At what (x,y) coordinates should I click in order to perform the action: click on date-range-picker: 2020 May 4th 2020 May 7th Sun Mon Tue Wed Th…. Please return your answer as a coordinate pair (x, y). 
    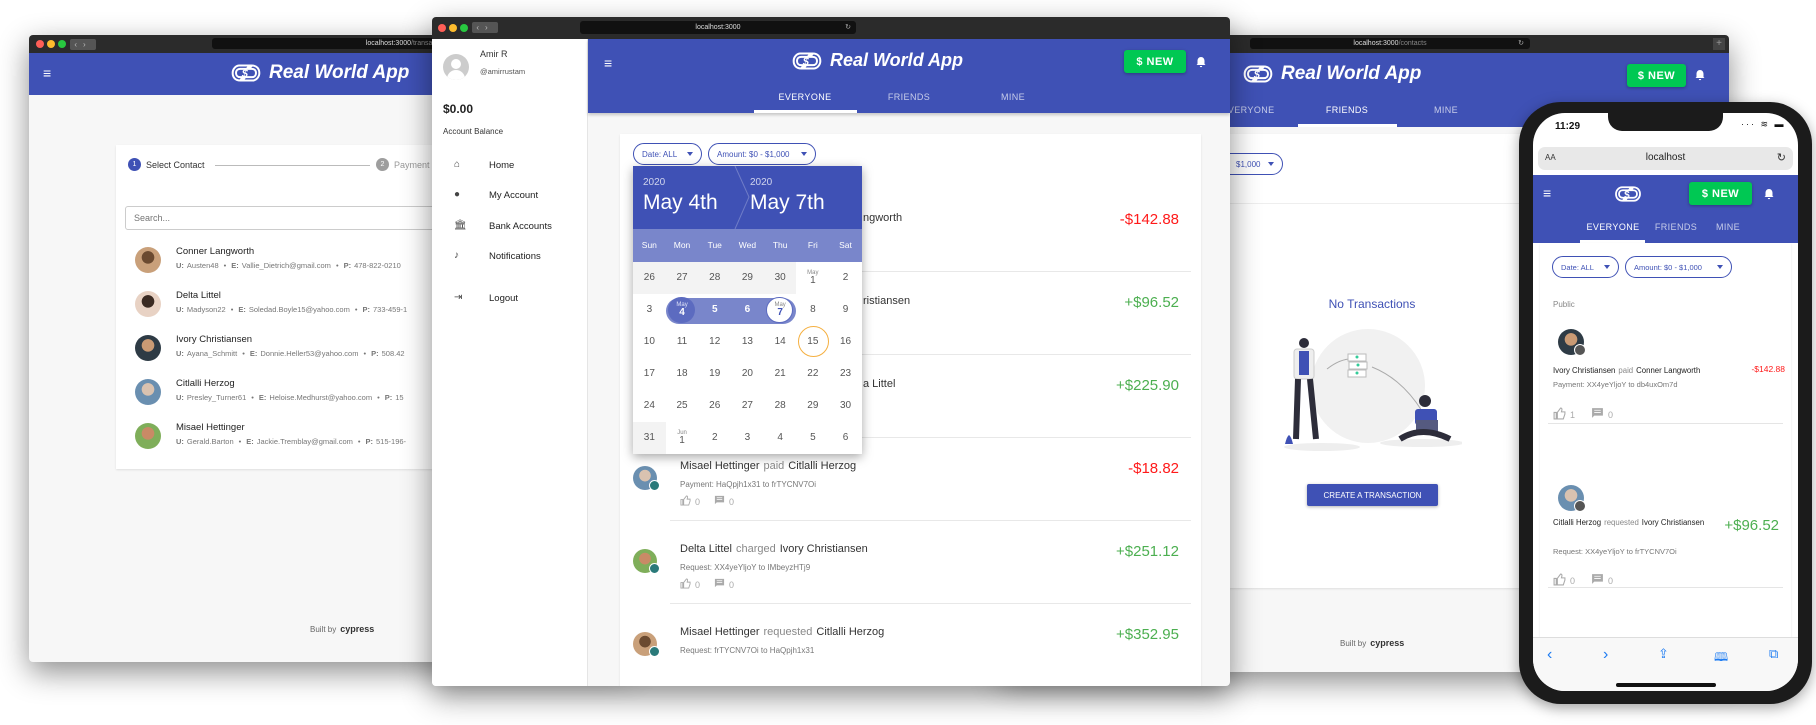
    Looking at the image, I should click on (747, 310).